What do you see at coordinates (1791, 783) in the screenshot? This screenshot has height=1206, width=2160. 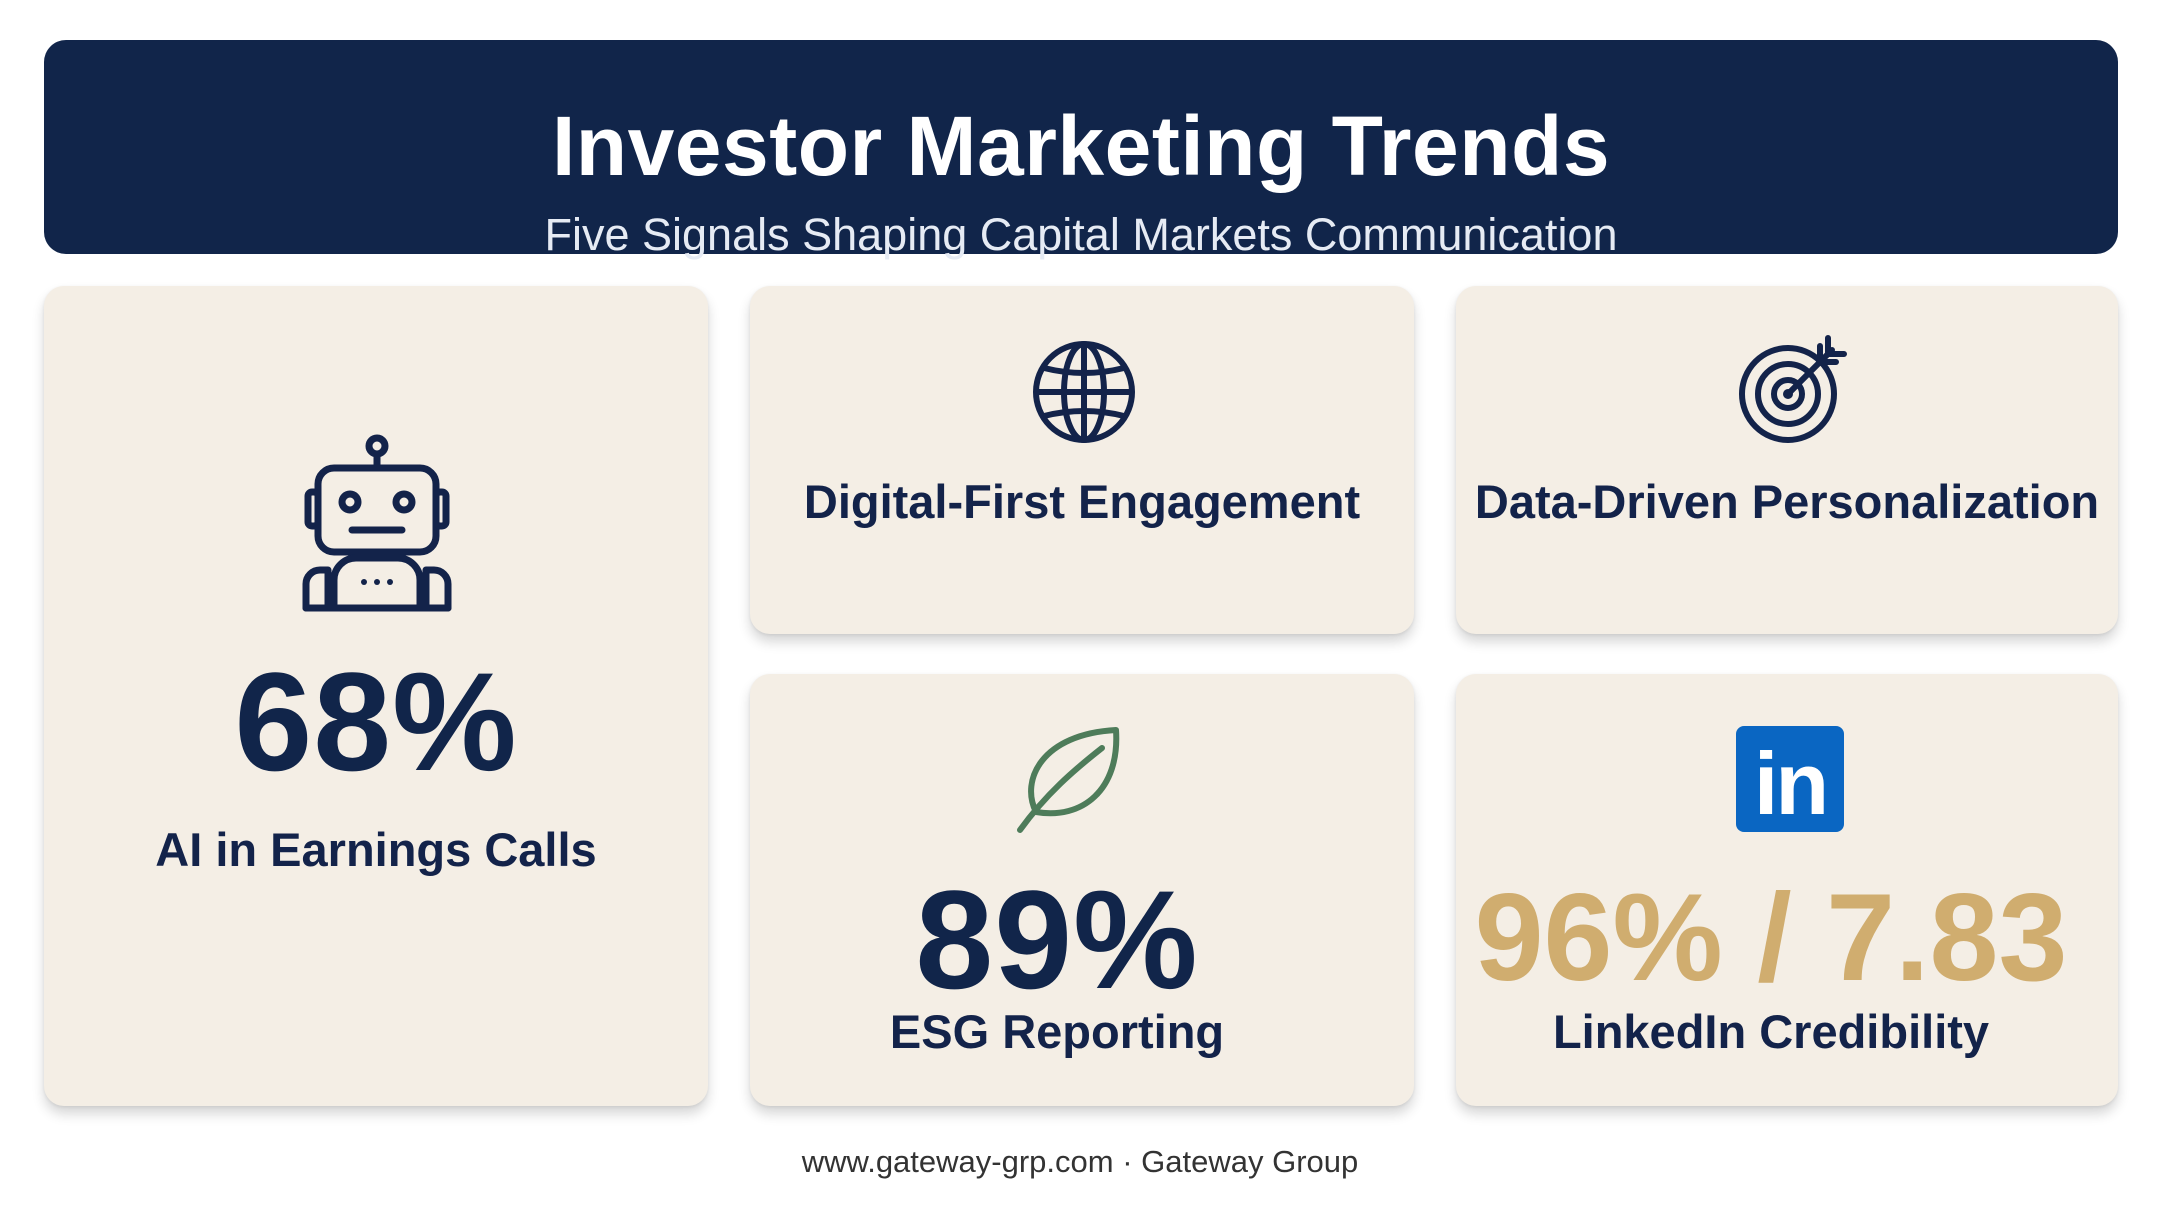 I see `linkedin-icon-text: in` at bounding box center [1791, 783].